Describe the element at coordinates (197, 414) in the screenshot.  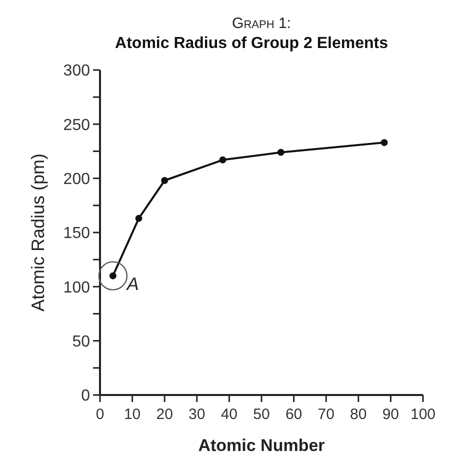
I see `x-tick-label: 30` at that location.